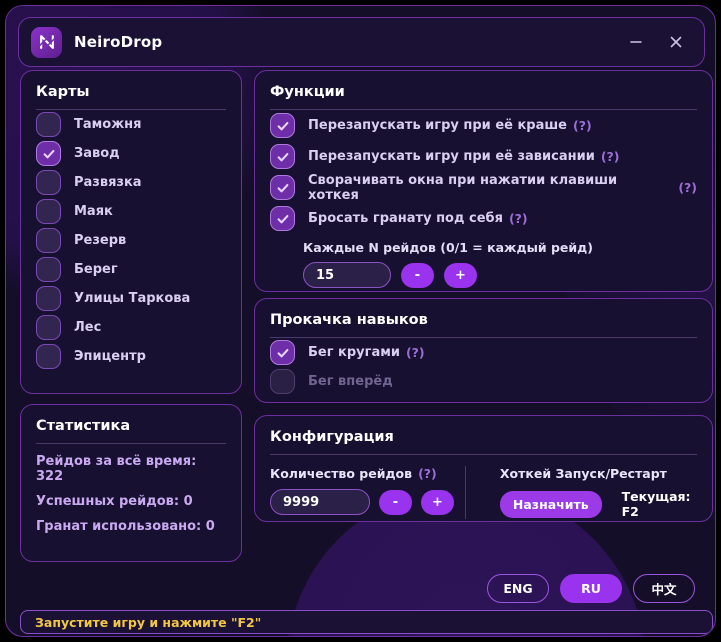 The image size is (721, 642). I want to click on skills-panel-divider, so click(483, 337).